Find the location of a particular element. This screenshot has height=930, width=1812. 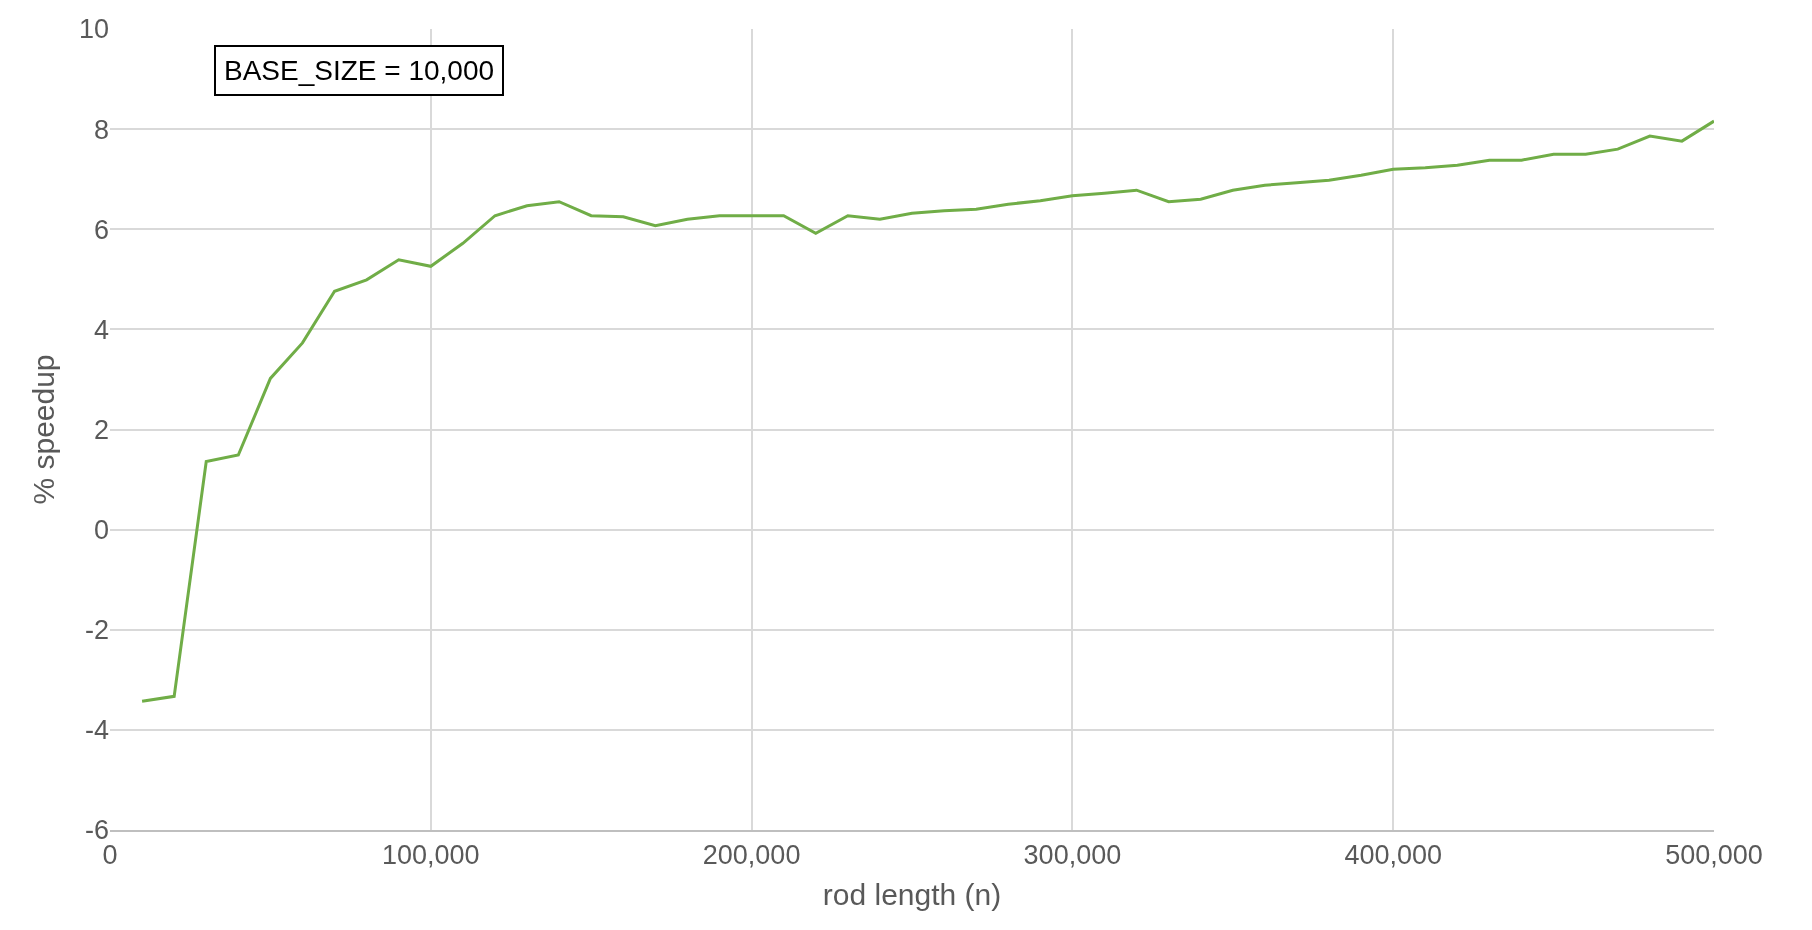

y-tick-label: 0 is located at coordinates (101, 530).